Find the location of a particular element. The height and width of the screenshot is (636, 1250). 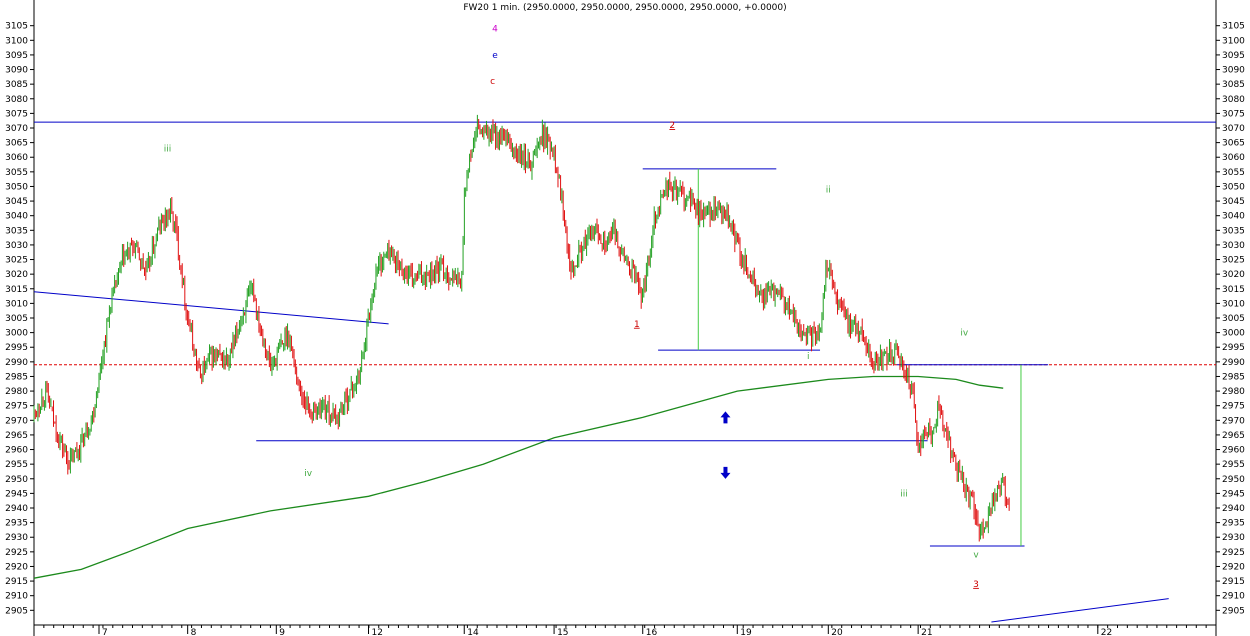

x-tick-label: 8 is located at coordinates (194, 632).